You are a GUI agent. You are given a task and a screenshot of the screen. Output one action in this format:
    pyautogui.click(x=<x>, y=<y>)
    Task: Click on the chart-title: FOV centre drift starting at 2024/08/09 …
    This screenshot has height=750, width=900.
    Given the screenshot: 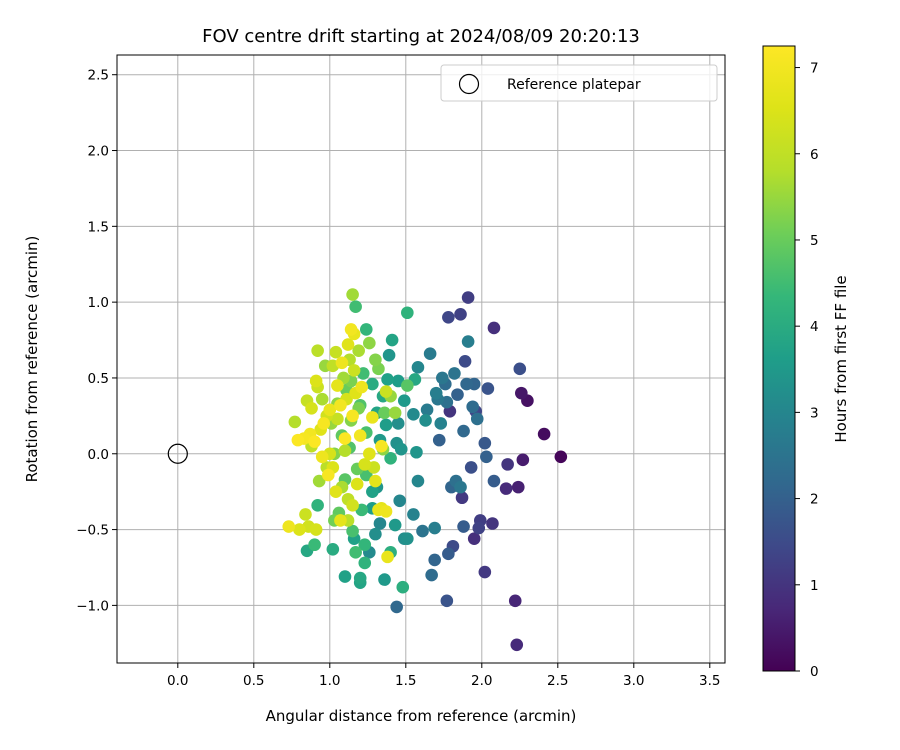 What is the action you would take?
    pyautogui.click(x=421, y=36)
    